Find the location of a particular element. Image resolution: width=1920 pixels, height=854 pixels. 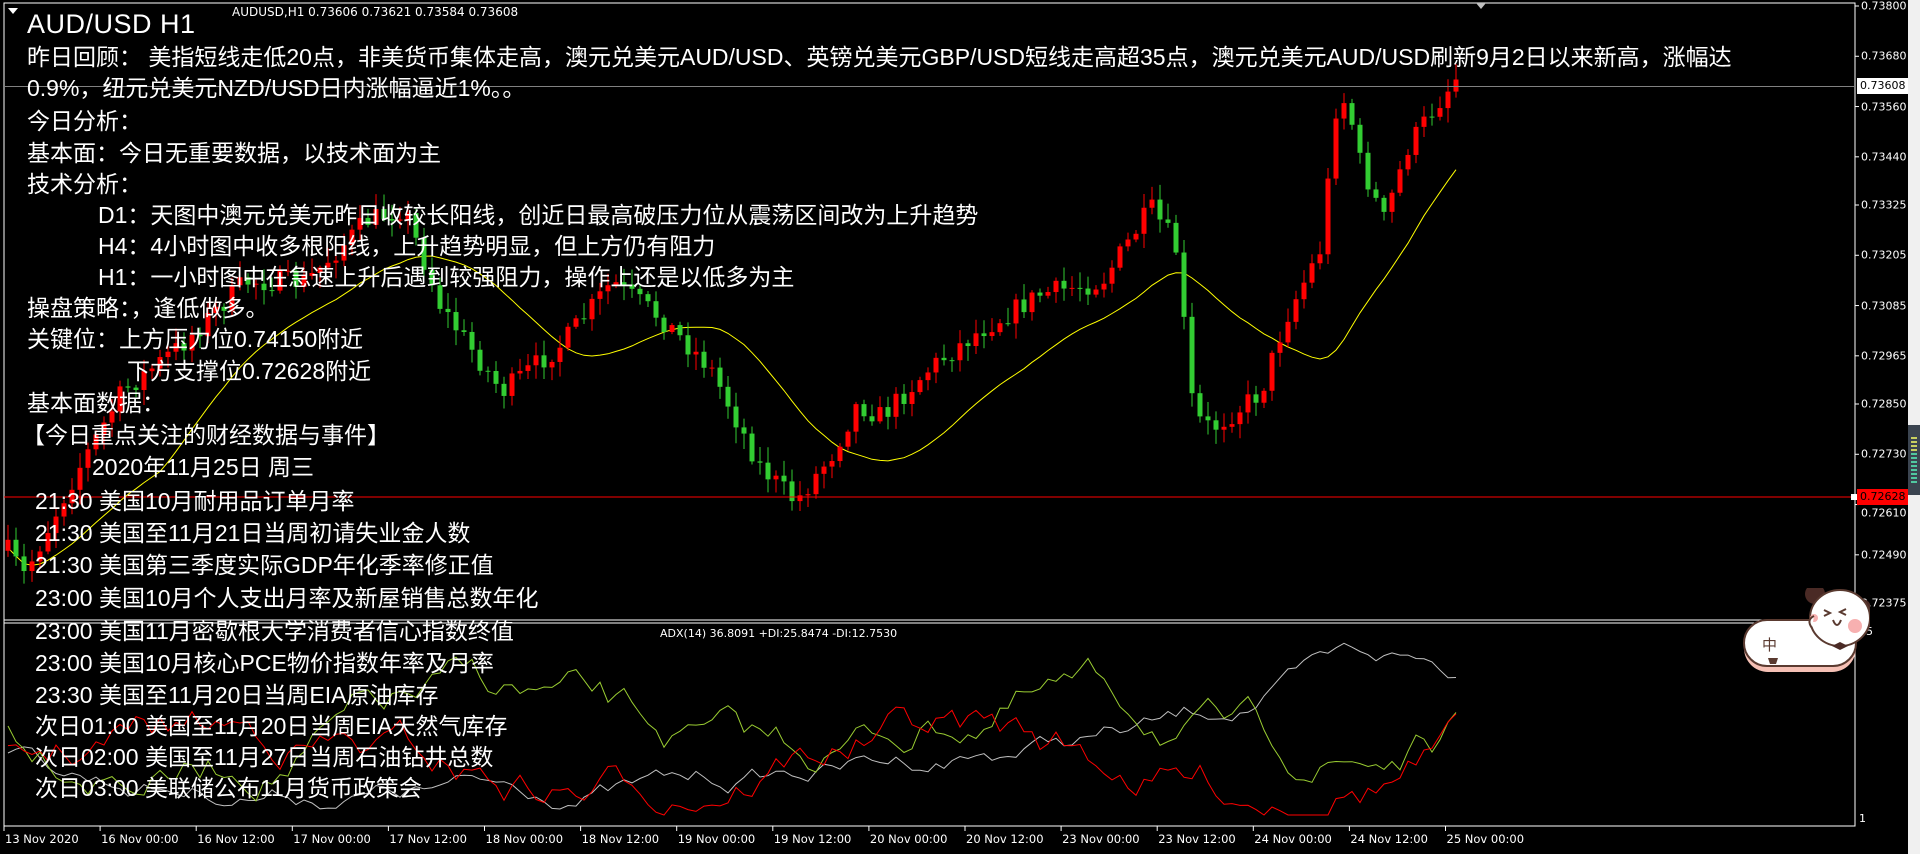

text-strategy: 操盘策略：，逢低做多。 is located at coordinates (148, 308).